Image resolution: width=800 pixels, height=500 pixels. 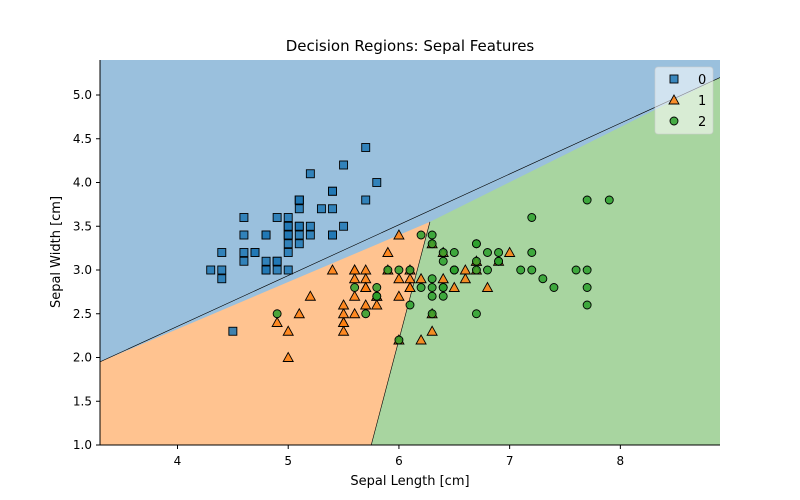 I want to click on legend-box, so click(x=684, y=100).